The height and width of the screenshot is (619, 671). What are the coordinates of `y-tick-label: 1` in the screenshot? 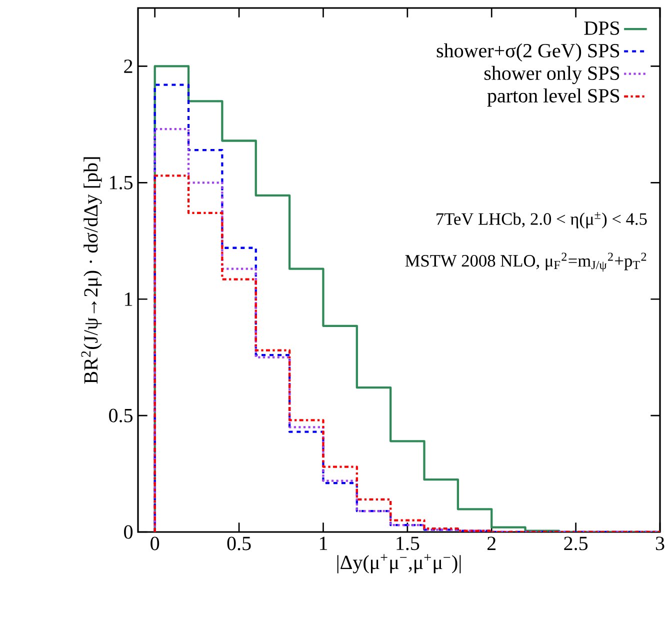 It's located at (128, 299).